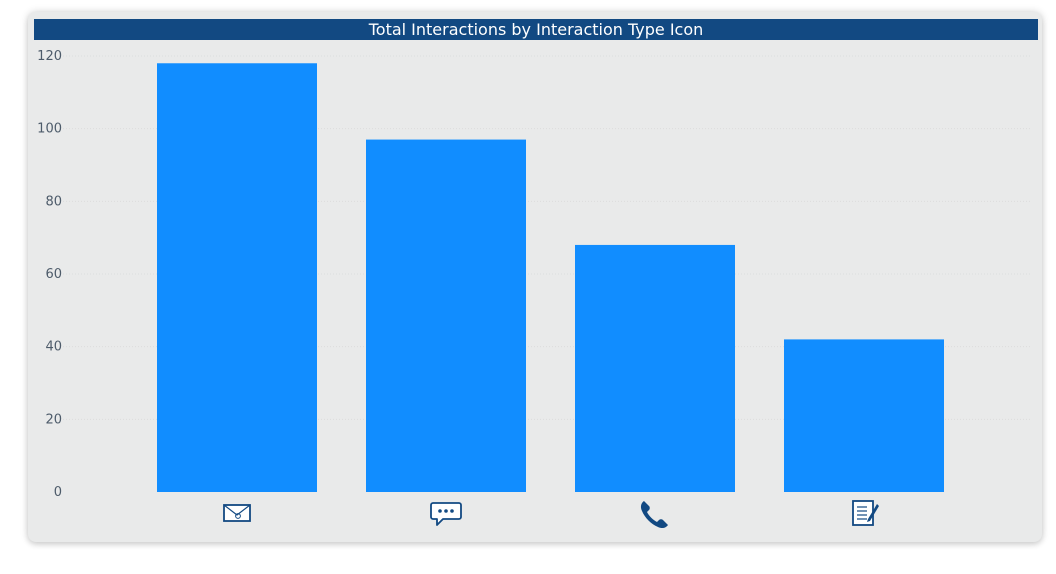  What do you see at coordinates (53, 274) in the screenshot?
I see `y-tick-label: 60` at bounding box center [53, 274].